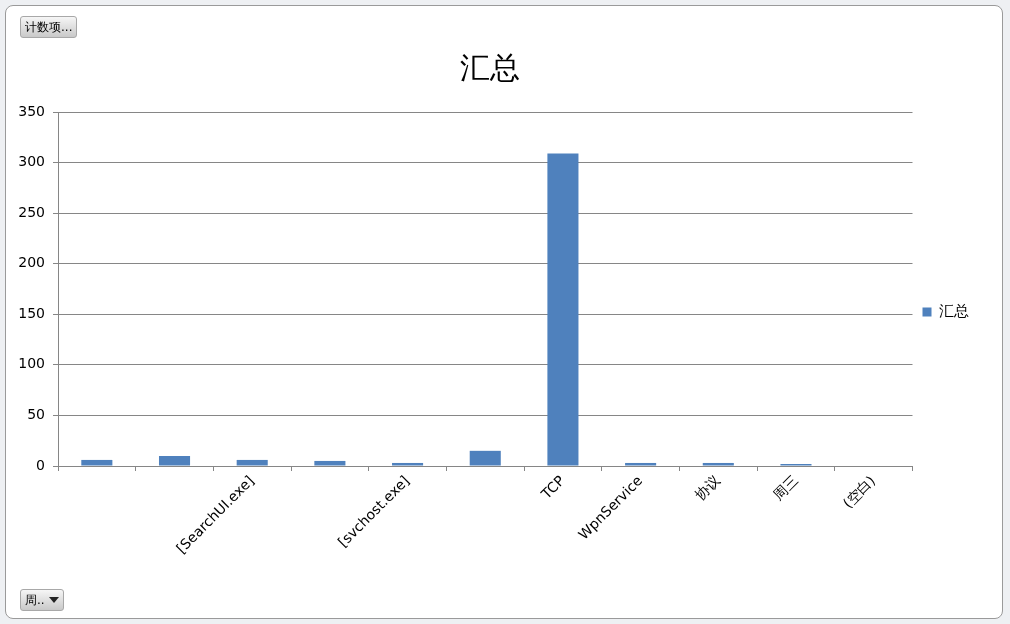  What do you see at coordinates (859, 492) in the screenshot?
I see `x-tick-label: (空白)` at bounding box center [859, 492].